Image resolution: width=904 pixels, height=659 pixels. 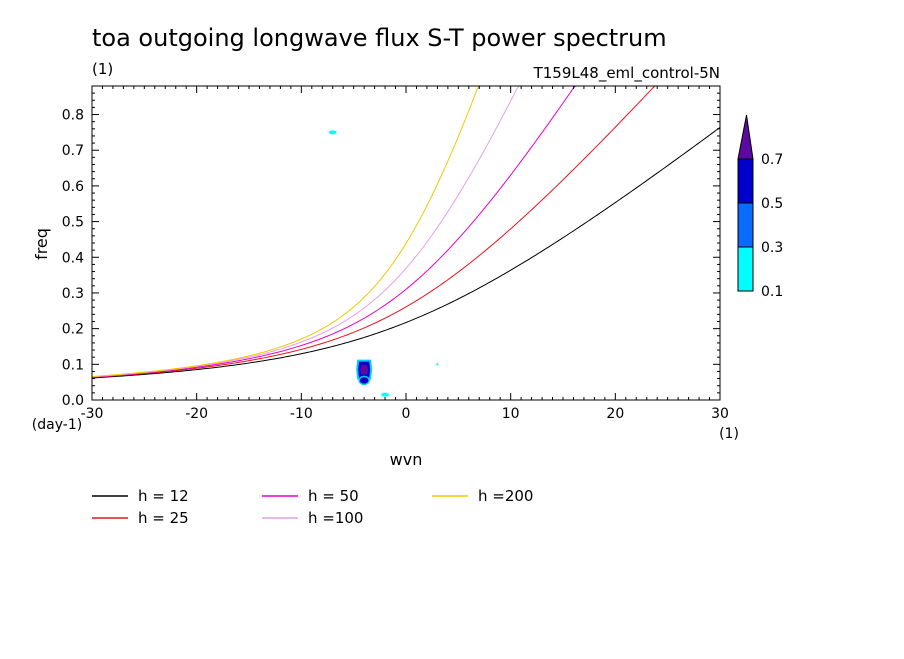 What do you see at coordinates (163, 518) in the screenshot?
I see `legend-label: h = 25` at bounding box center [163, 518].